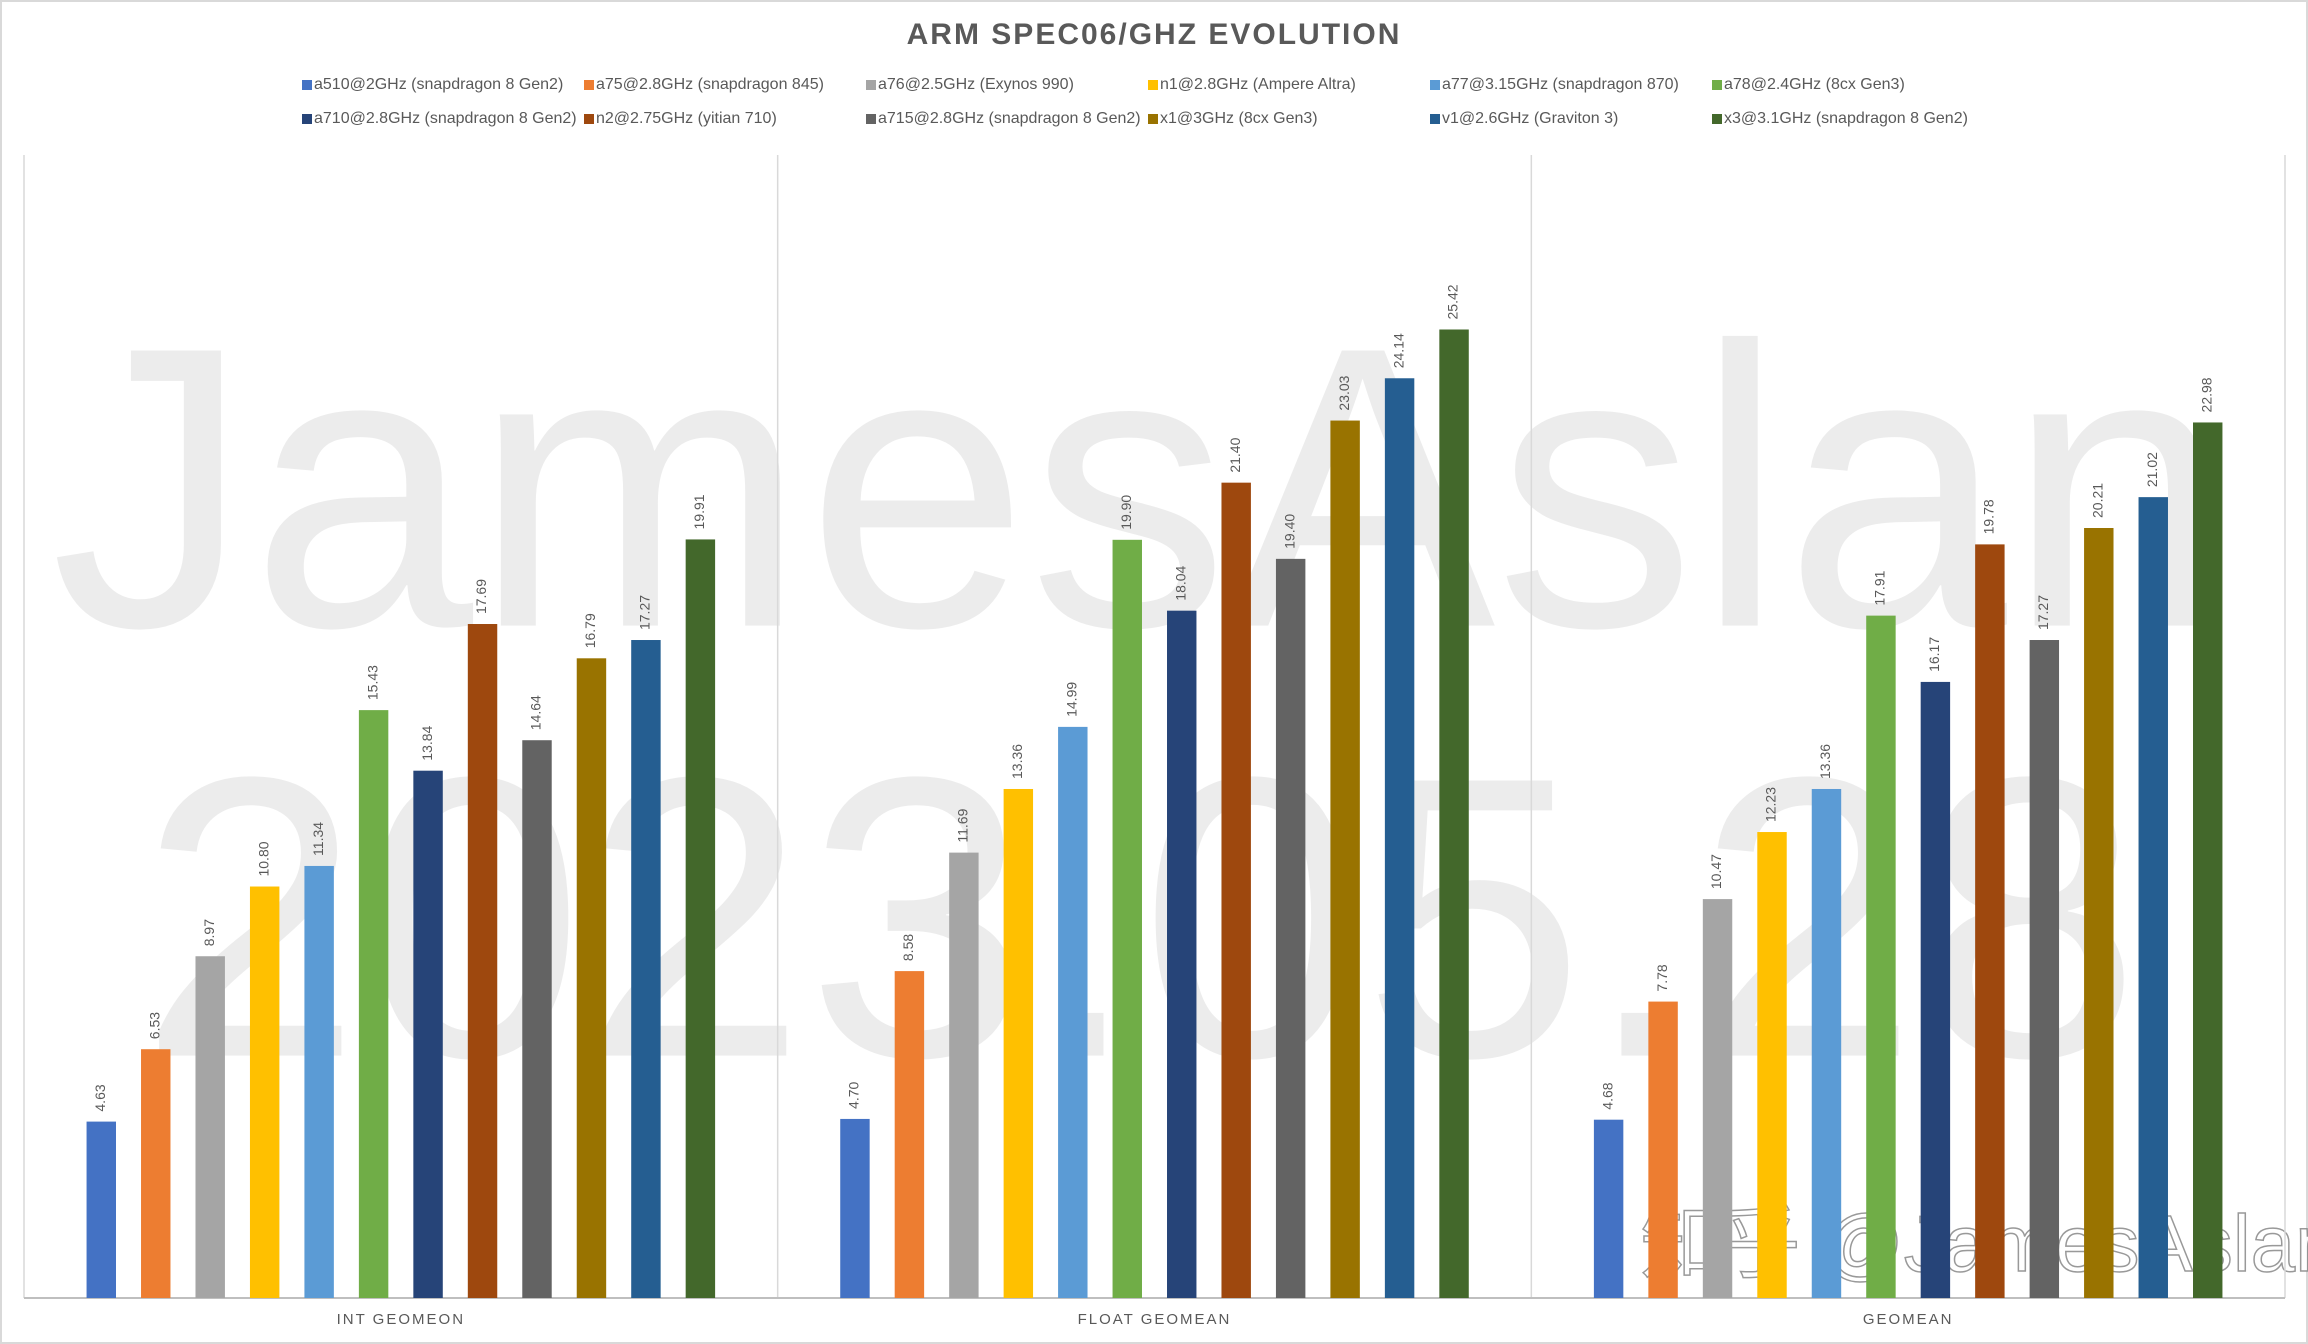 The height and width of the screenshot is (1344, 2308). I want to click on data-label: 16.79, so click(590, 630).